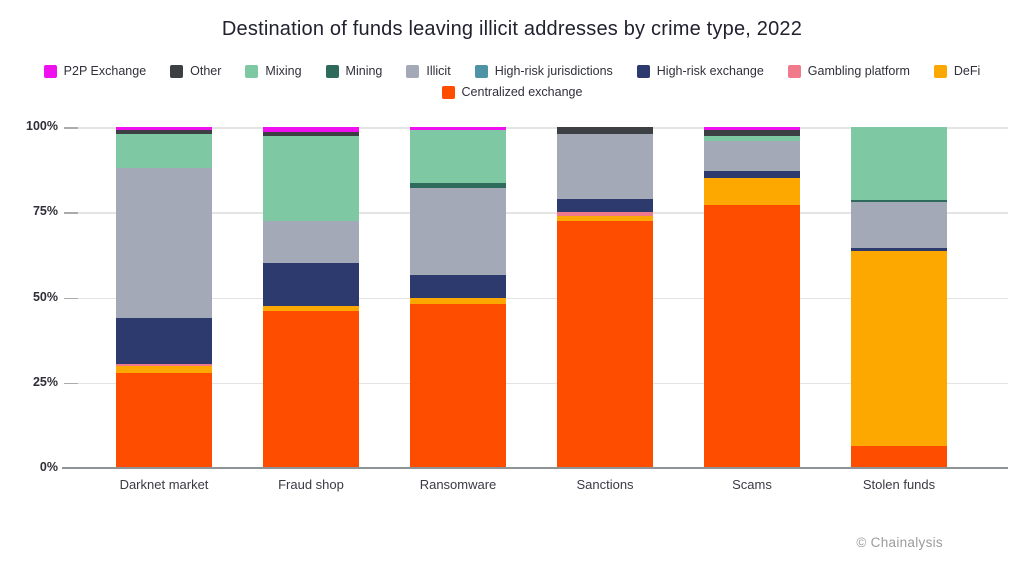 This screenshot has height=566, width=1024. I want to click on legend-swatch-p2p-exchange, so click(50, 71).